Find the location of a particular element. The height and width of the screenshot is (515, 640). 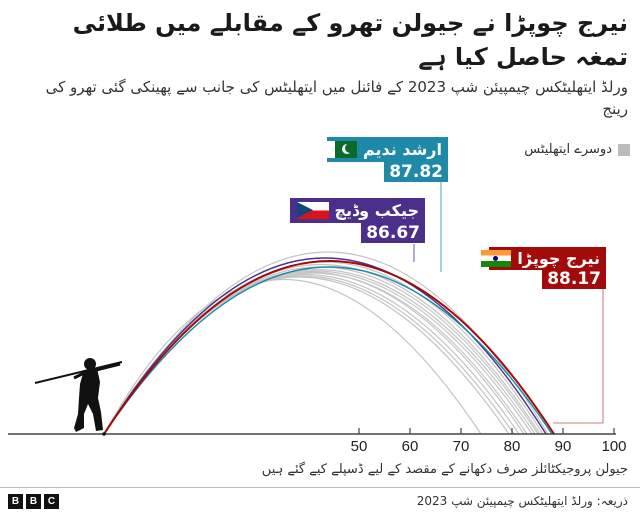

neeraj-connector is located at coordinates (578, 356).